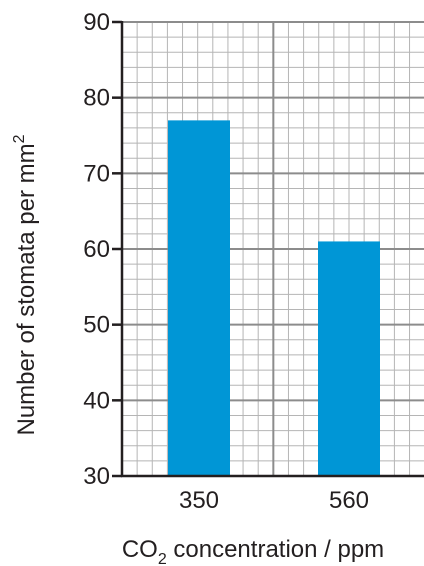  I want to click on y-tick-label: 30, so click(96, 476).